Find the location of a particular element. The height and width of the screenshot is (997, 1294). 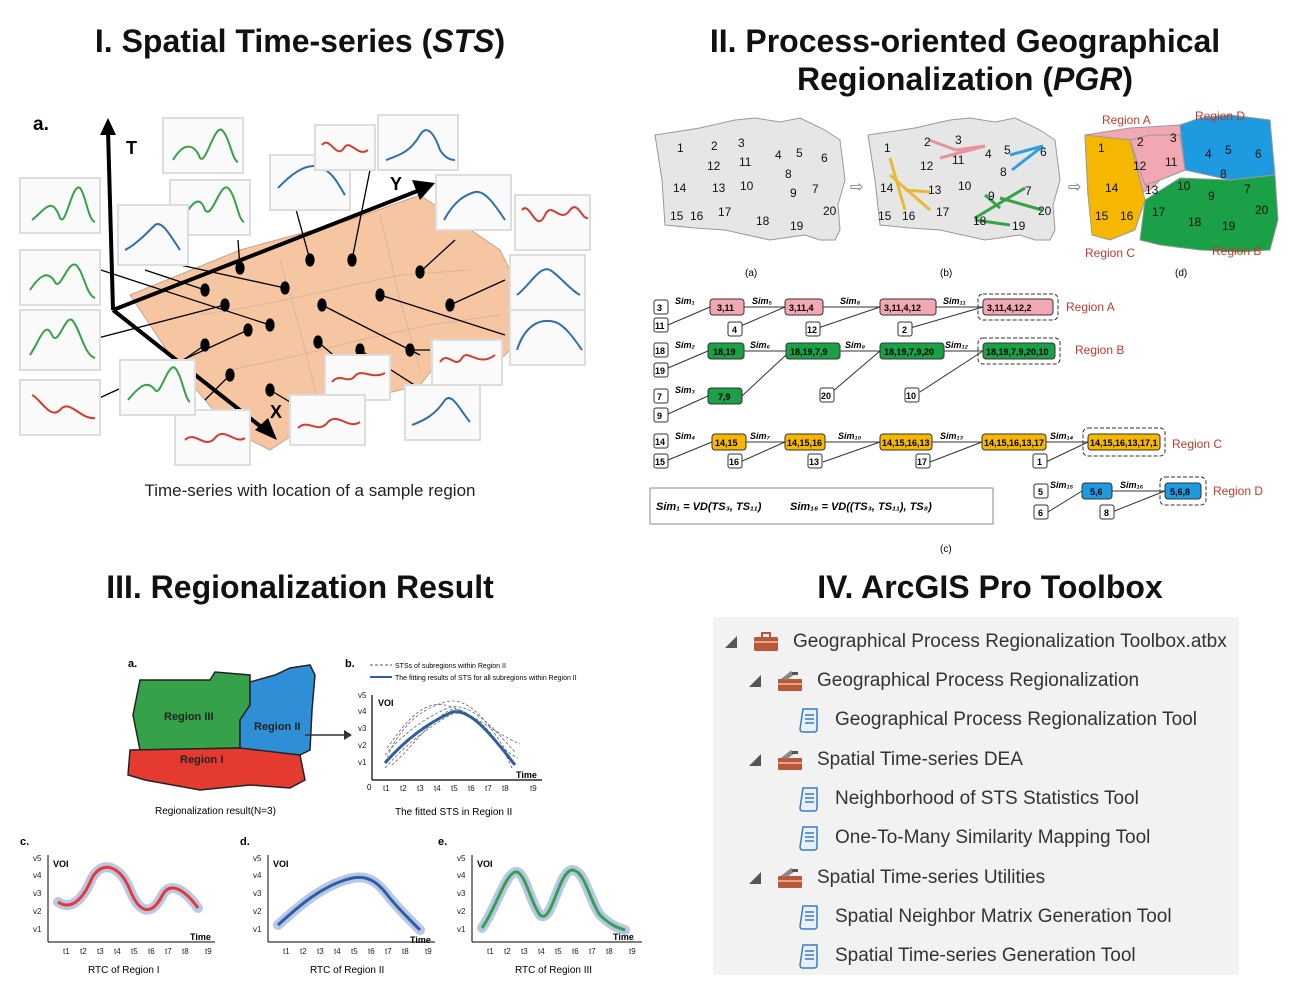

svg-text: Sim₁₅ is located at coordinates (1062, 485).